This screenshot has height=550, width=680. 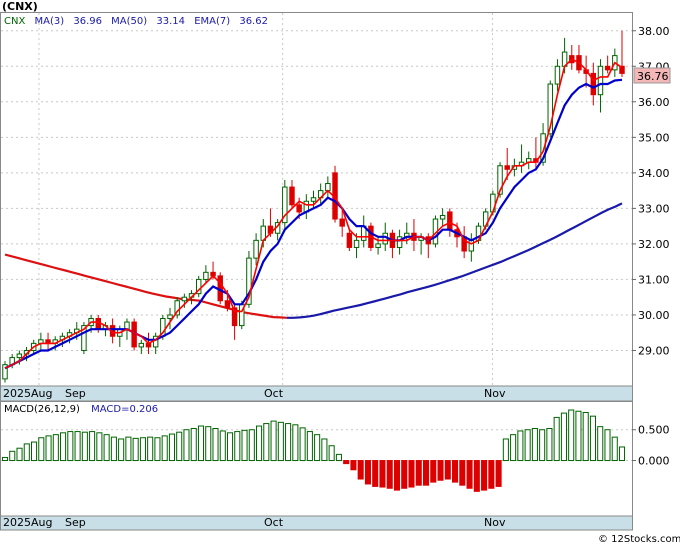 What do you see at coordinates (654, 102) in the screenshot?
I see `price-tick-label: 36.00` at bounding box center [654, 102].